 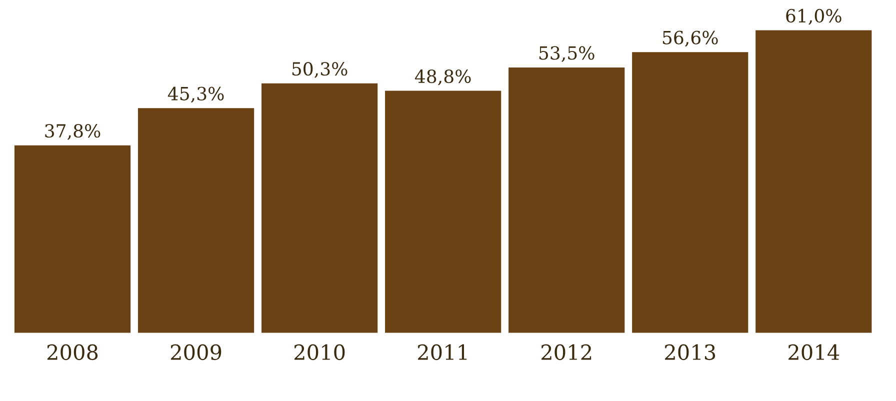 I want to click on data-label: 53,5%, so click(x=566, y=54).